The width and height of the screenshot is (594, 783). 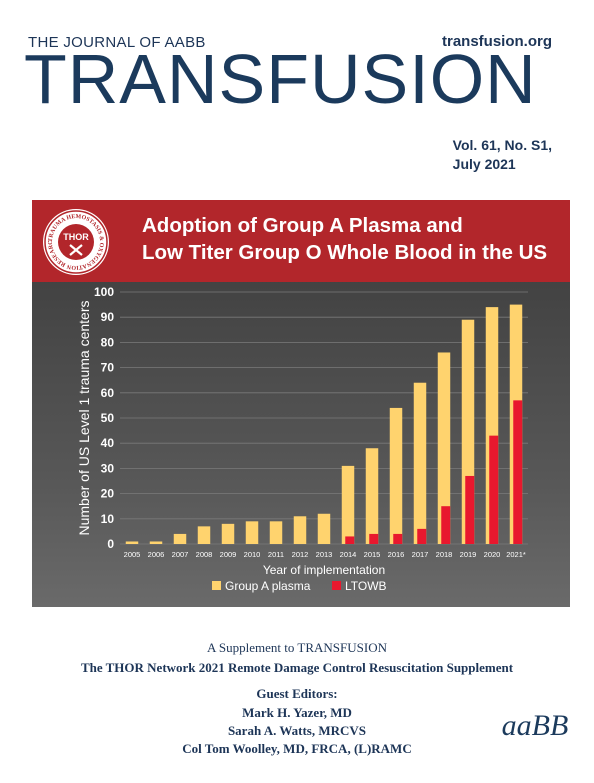 I want to click on guest-editors-heading: Guest Editors:, so click(x=297, y=693).